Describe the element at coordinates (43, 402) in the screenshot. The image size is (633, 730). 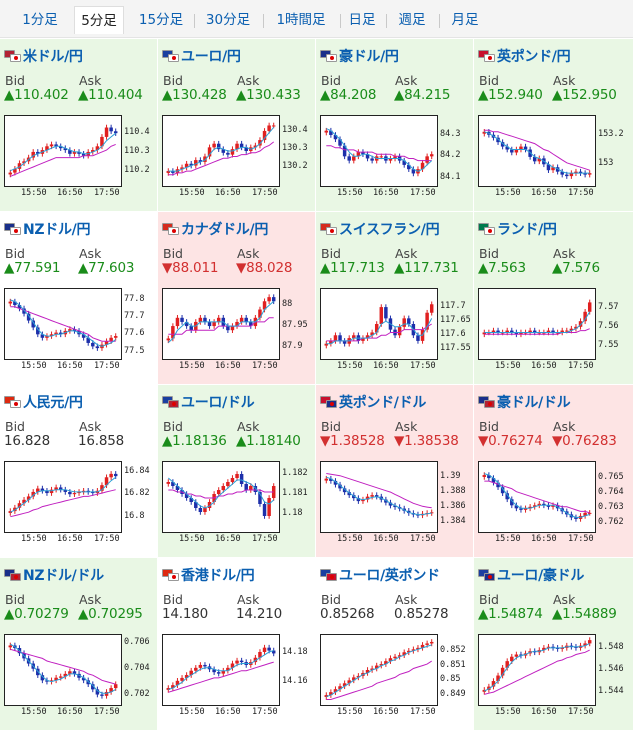
I see `pair-link: 人民元/円` at that location.